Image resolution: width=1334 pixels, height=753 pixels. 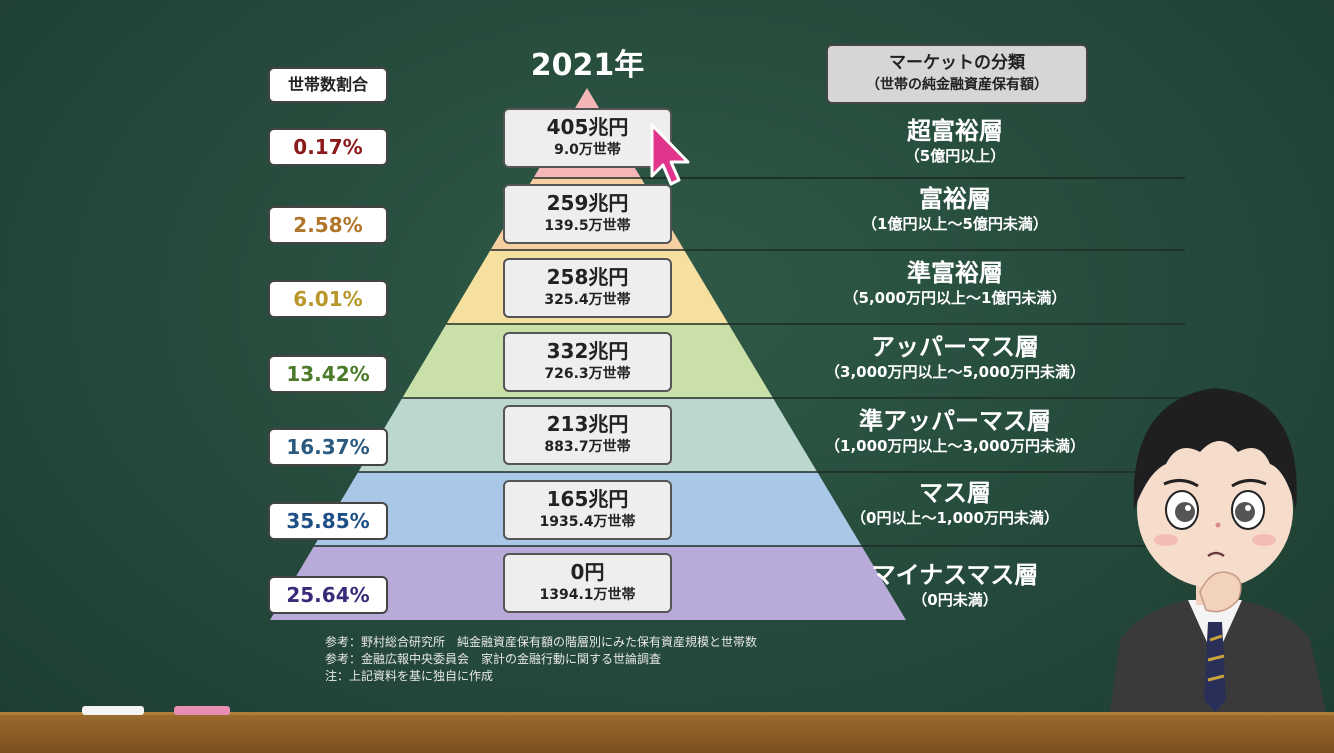 What do you see at coordinates (1218, 550) in the screenshot?
I see `presenter-character-illustration` at bounding box center [1218, 550].